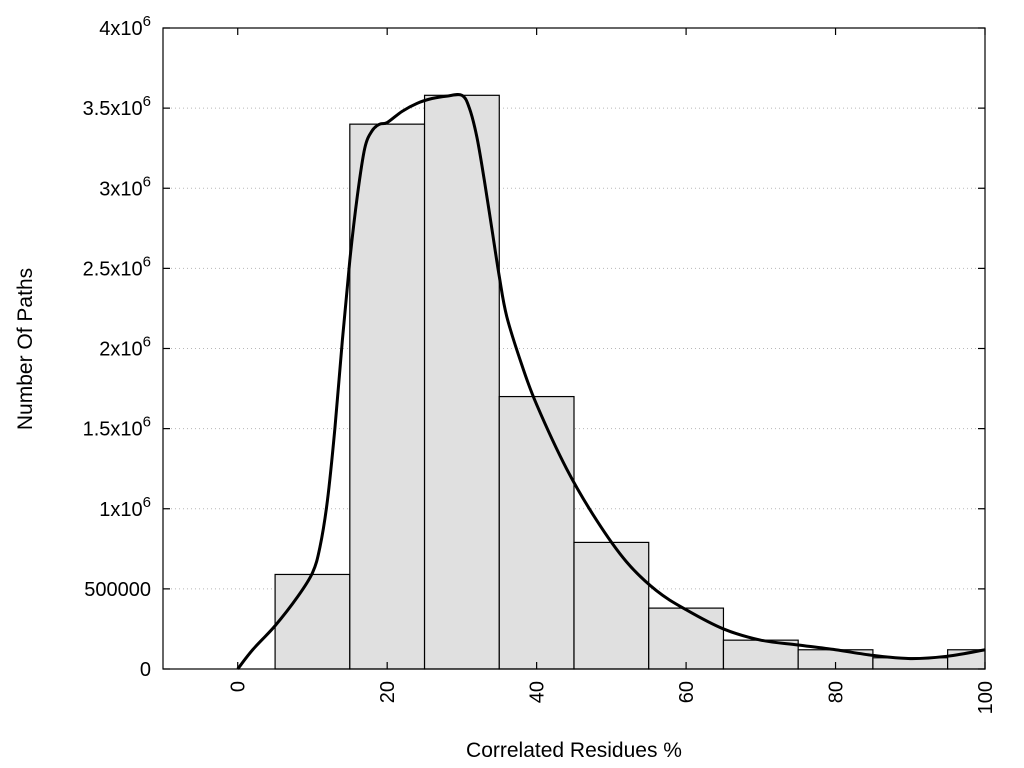  I want to click on x-axis-label: Correlated Residues %, so click(574, 750).